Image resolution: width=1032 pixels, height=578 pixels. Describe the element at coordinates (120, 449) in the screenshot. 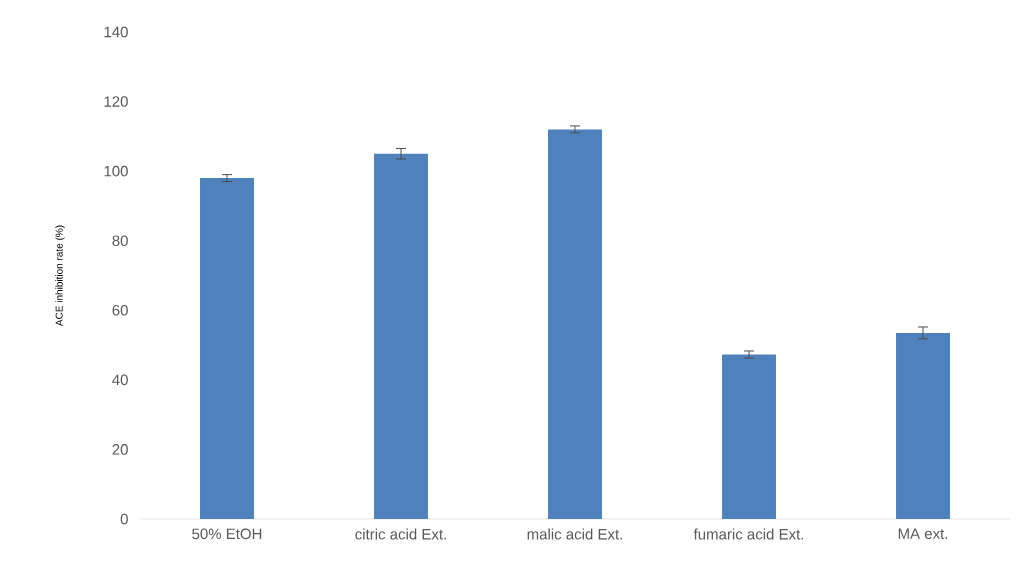

I see `y-tick-label: 20` at that location.